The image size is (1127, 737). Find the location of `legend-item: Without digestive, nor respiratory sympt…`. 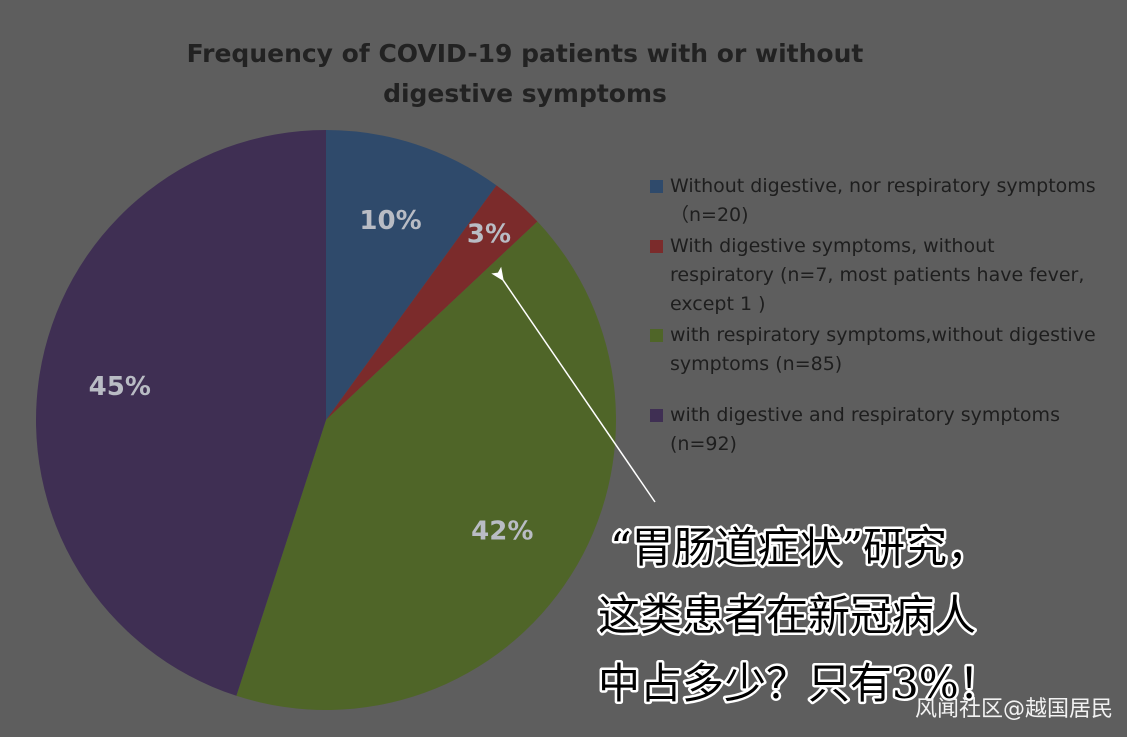

legend-item: Without digestive, nor respiratory sympt… is located at coordinates (875, 201).